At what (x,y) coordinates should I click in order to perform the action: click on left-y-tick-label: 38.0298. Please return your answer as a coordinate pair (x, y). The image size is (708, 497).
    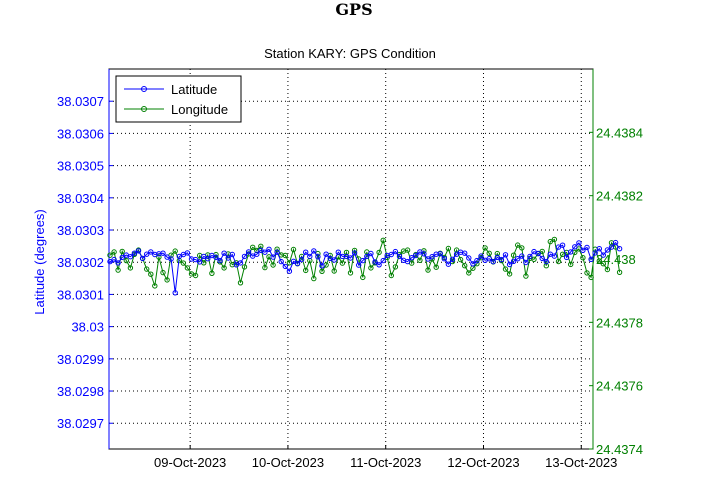
    Looking at the image, I should click on (80, 391).